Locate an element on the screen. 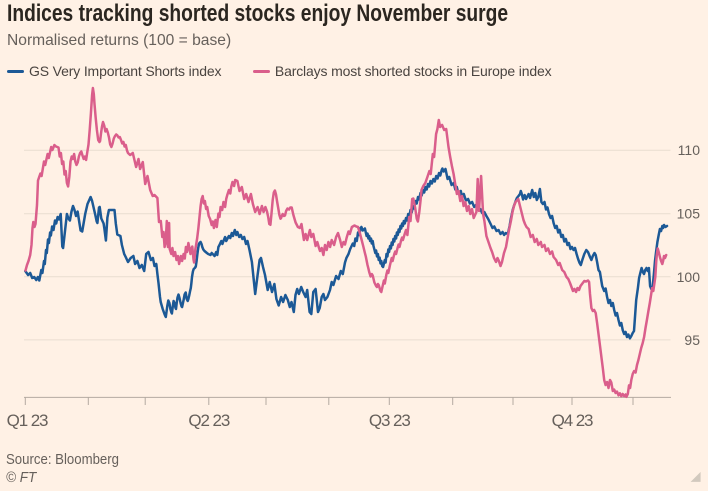 The image size is (708, 491). svg-text: 100 is located at coordinates (689, 277).